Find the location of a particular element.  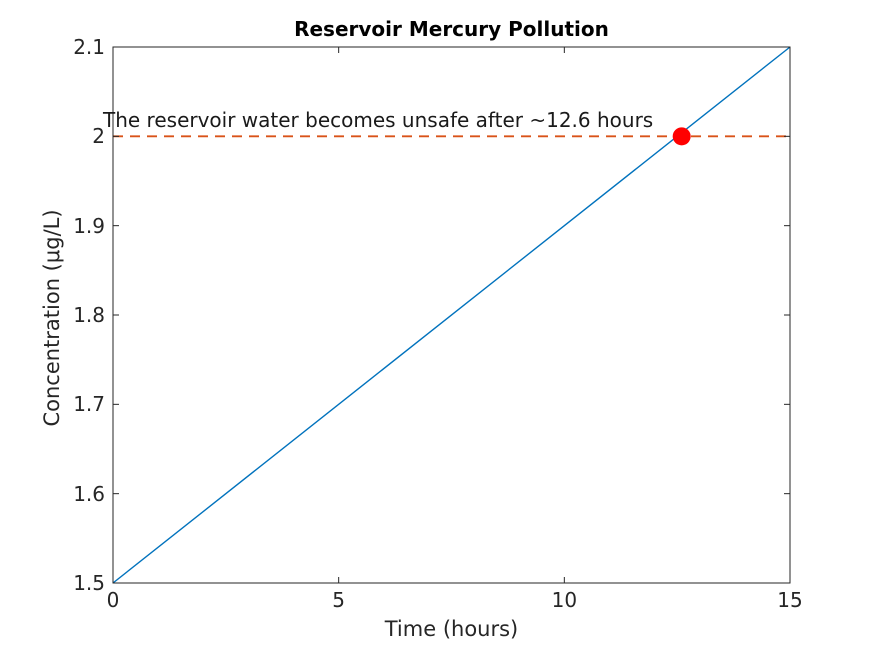

y-tick-label: 2.1 is located at coordinates (89, 47).